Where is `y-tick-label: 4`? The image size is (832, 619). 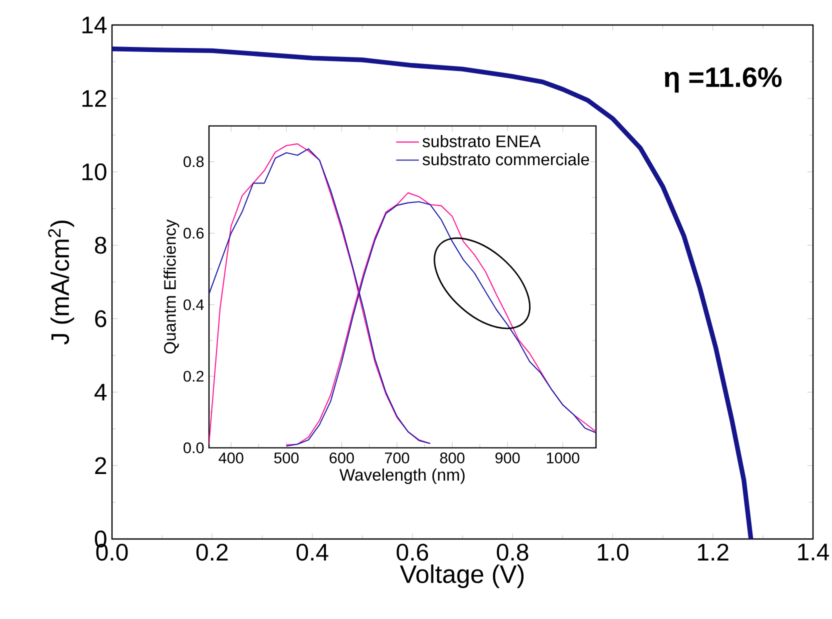 y-tick-label: 4 is located at coordinates (100, 392).